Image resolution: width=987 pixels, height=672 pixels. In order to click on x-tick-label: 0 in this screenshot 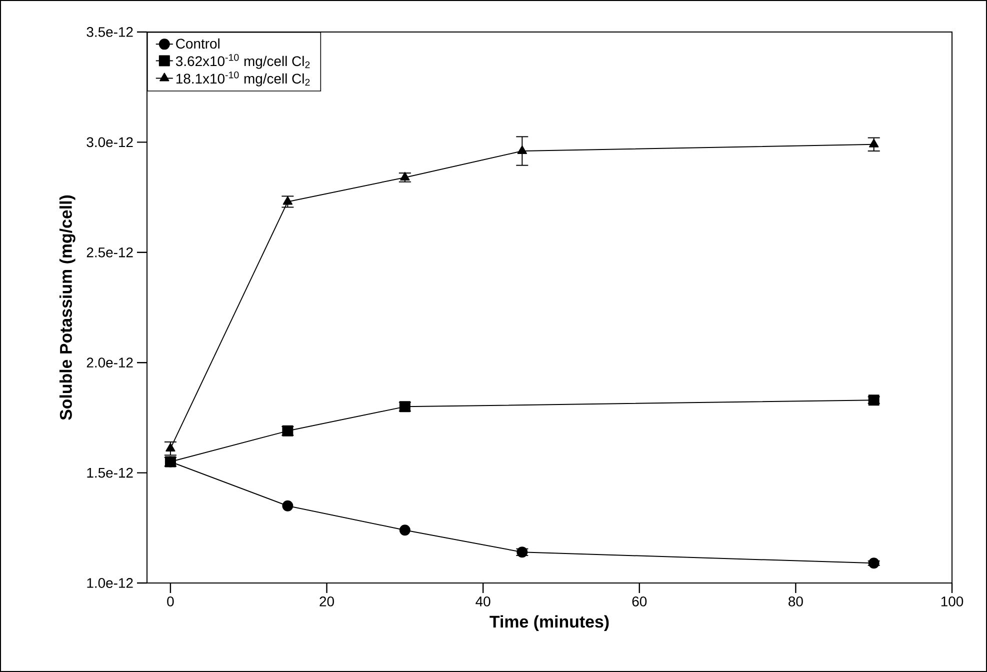, I will do `click(170, 601)`.